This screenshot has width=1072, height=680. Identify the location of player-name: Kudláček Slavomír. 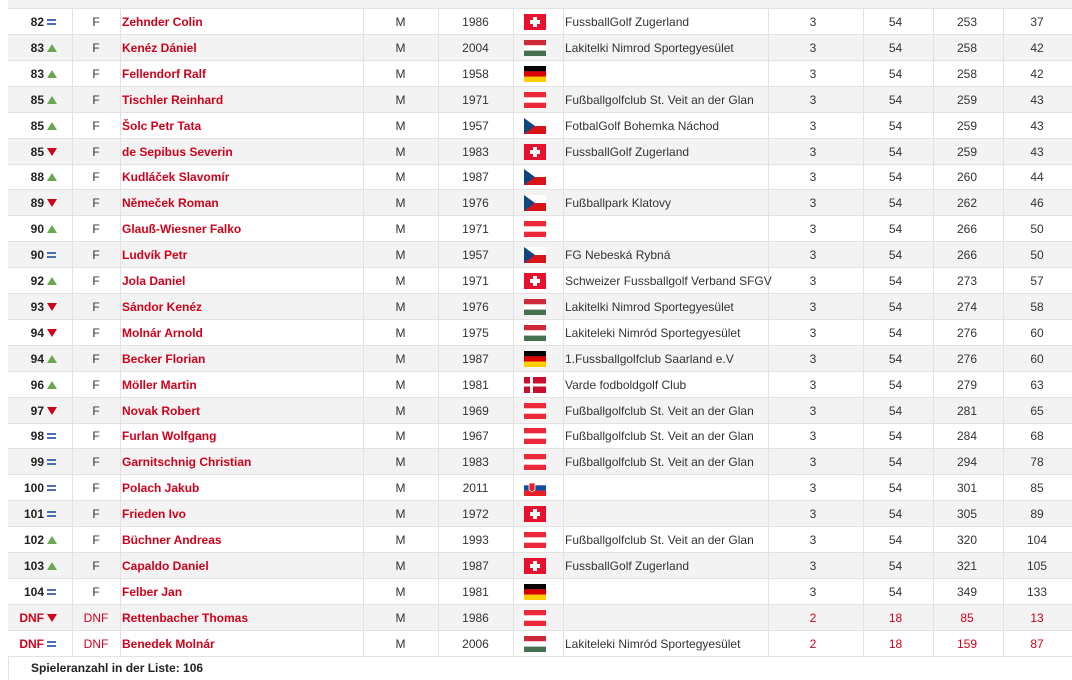
(176, 177).